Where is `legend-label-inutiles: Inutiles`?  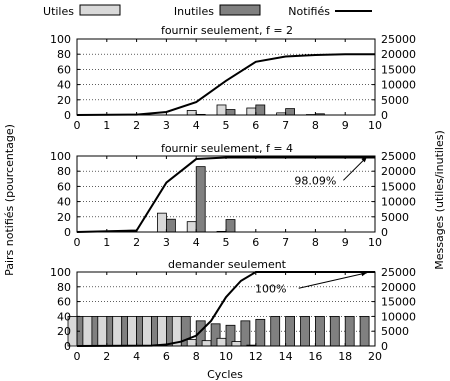 legend-label-inutiles: Inutiles is located at coordinates (194, 11).